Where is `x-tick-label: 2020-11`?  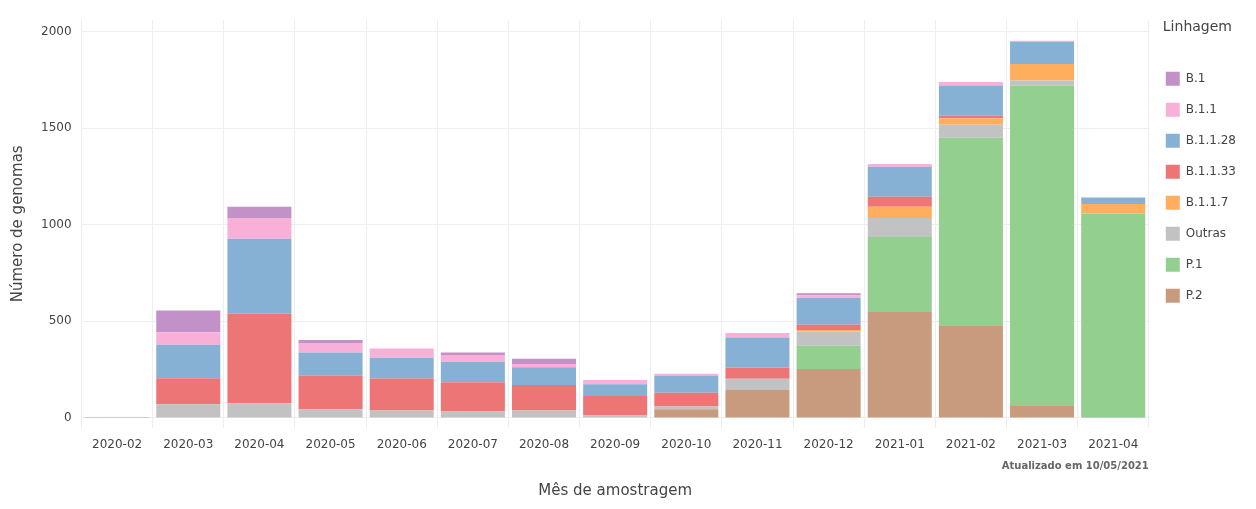 x-tick-label: 2020-11 is located at coordinates (757, 443).